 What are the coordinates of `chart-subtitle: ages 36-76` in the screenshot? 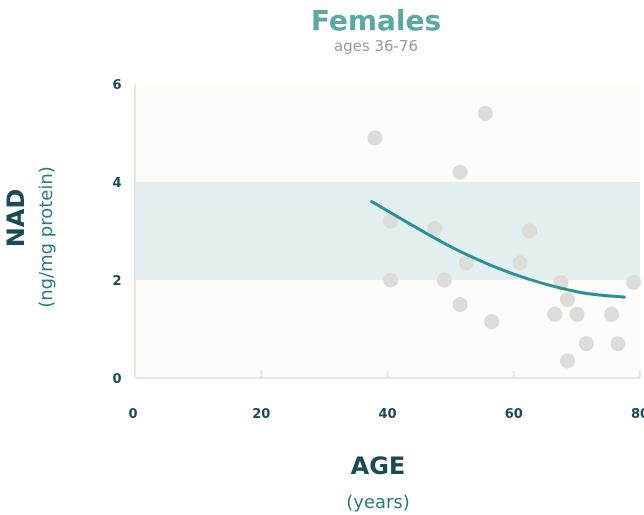 It's located at (376, 46).